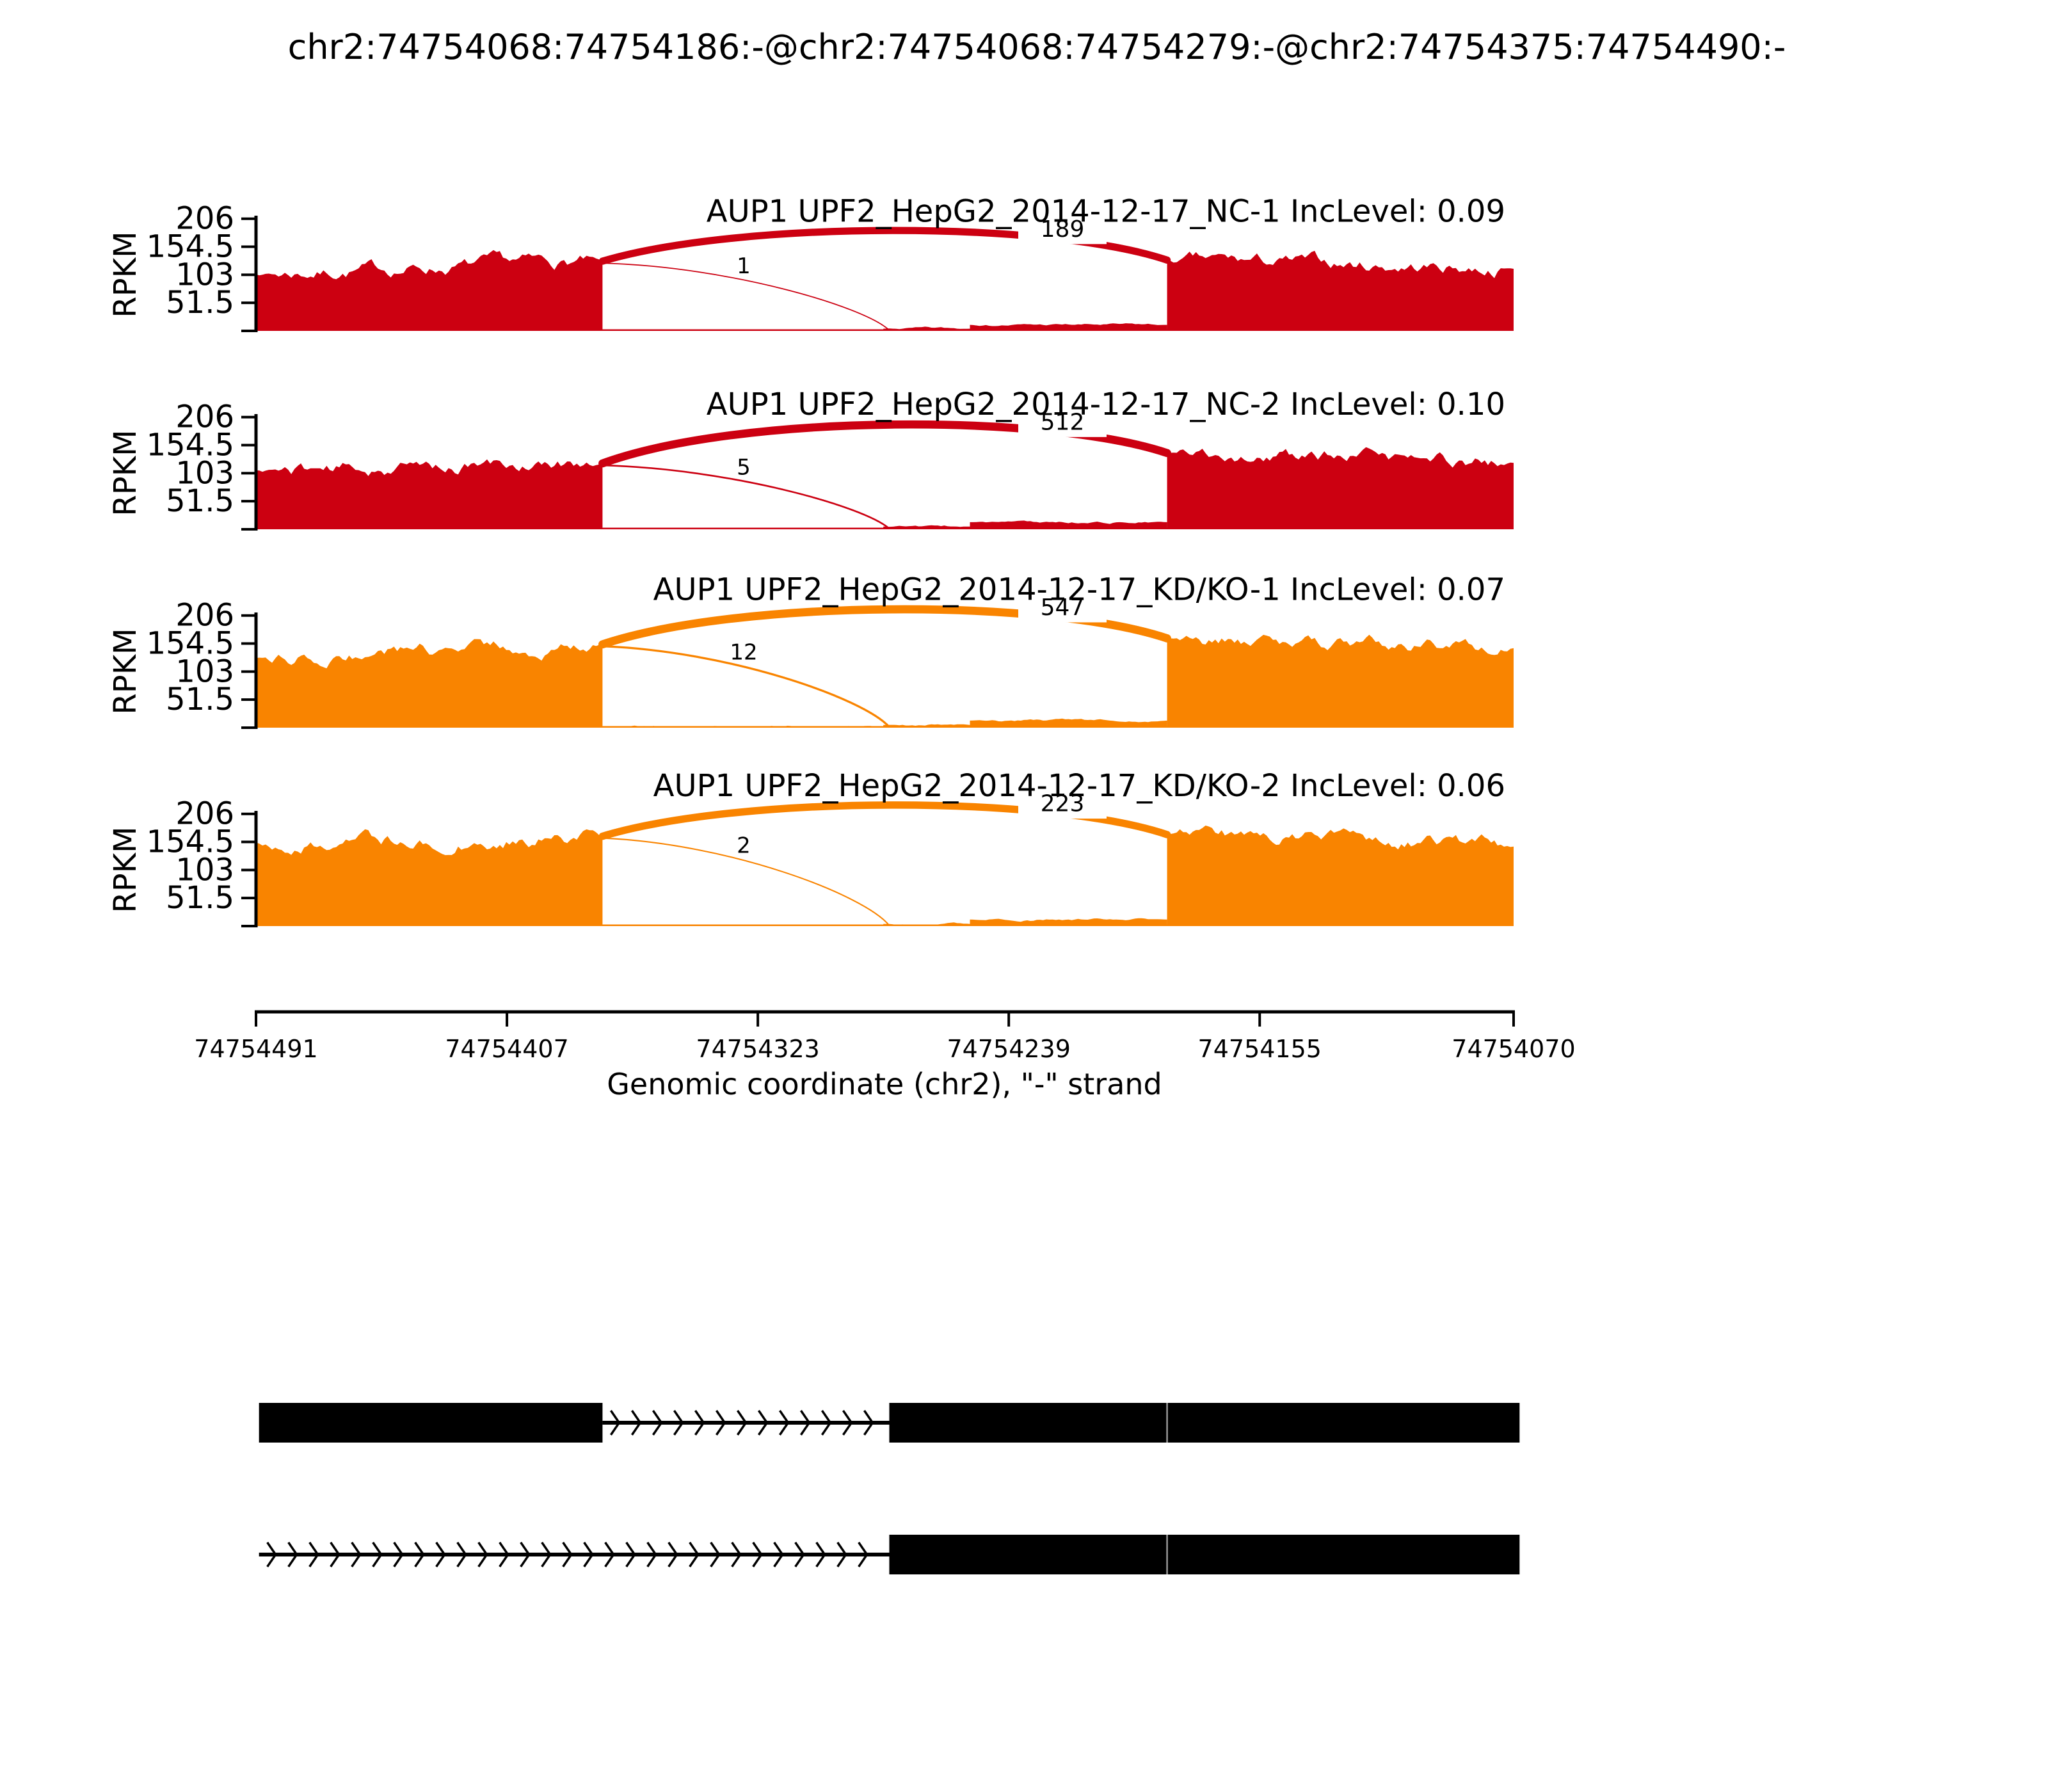 This screenshot has height=1792, width=2048. Describe the element at coordinates (255, 1049) in the screenshot. I see `x-tick-label: 74754491` at that location.